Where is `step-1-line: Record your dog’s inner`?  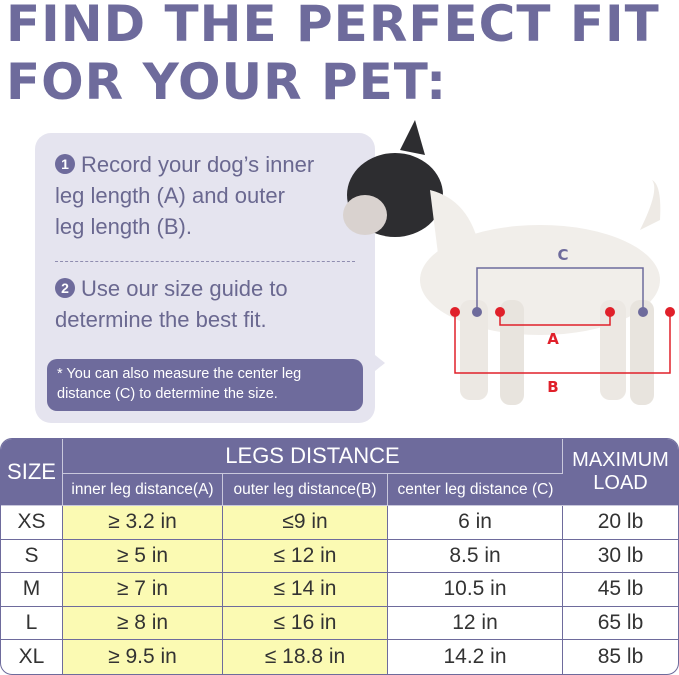
step-1-line: Record your dog’s inner is located at coordinates (198, 164).